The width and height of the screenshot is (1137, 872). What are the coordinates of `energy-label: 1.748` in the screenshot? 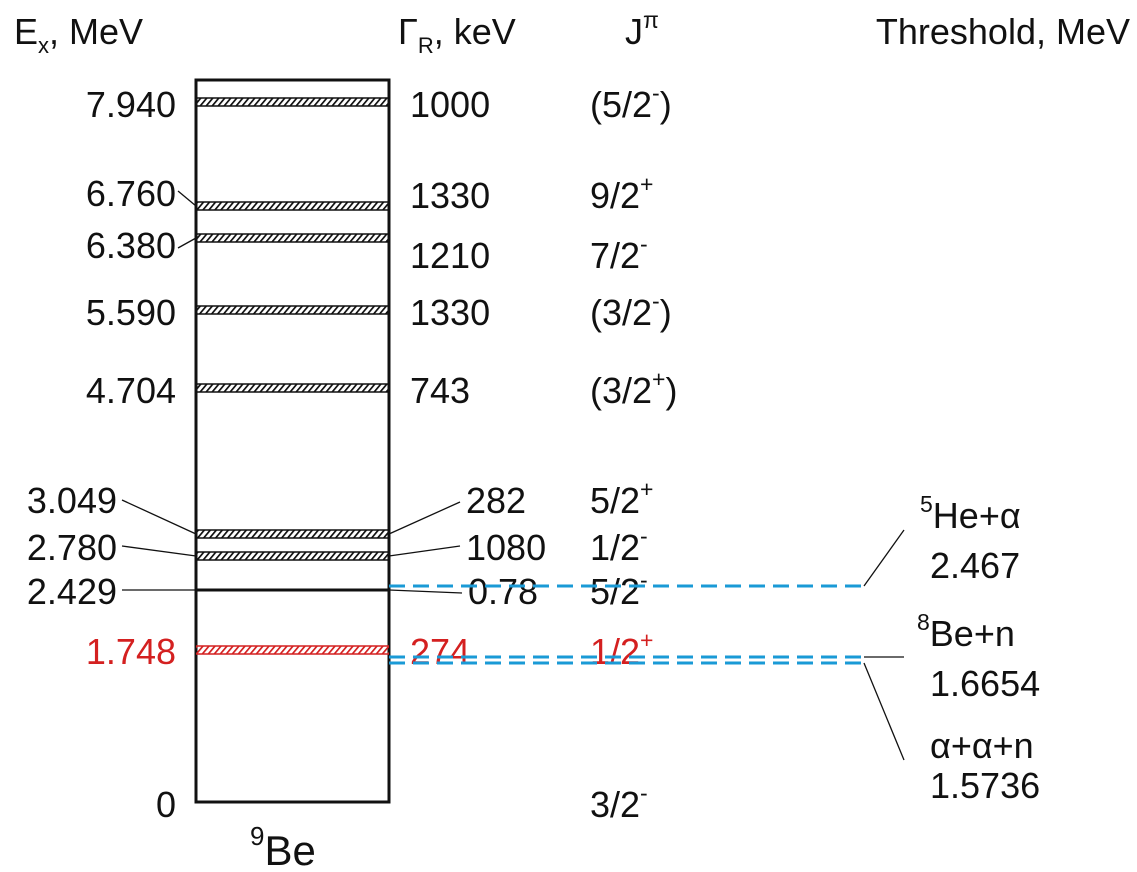 It's located at (131, 651).